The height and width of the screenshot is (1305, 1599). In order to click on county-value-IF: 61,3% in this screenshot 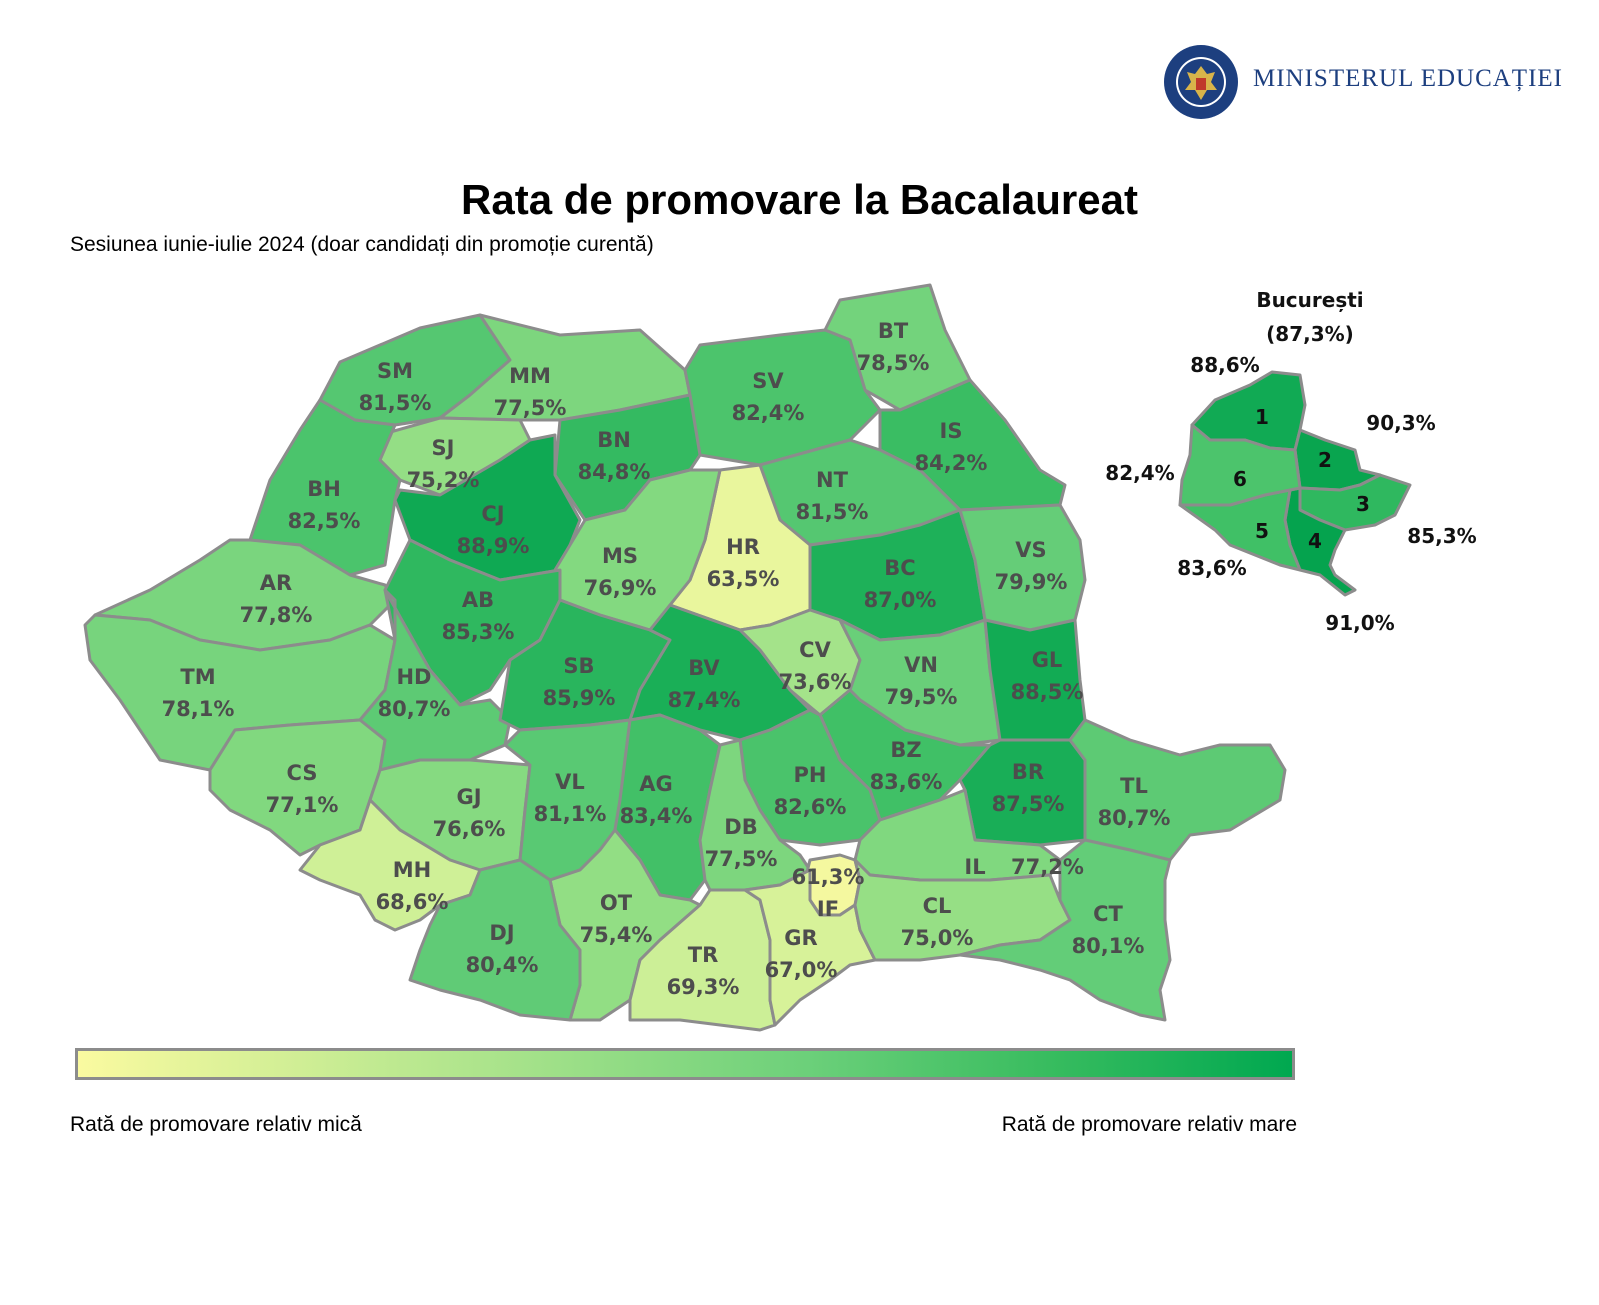, I will do `click(828, 877)`.